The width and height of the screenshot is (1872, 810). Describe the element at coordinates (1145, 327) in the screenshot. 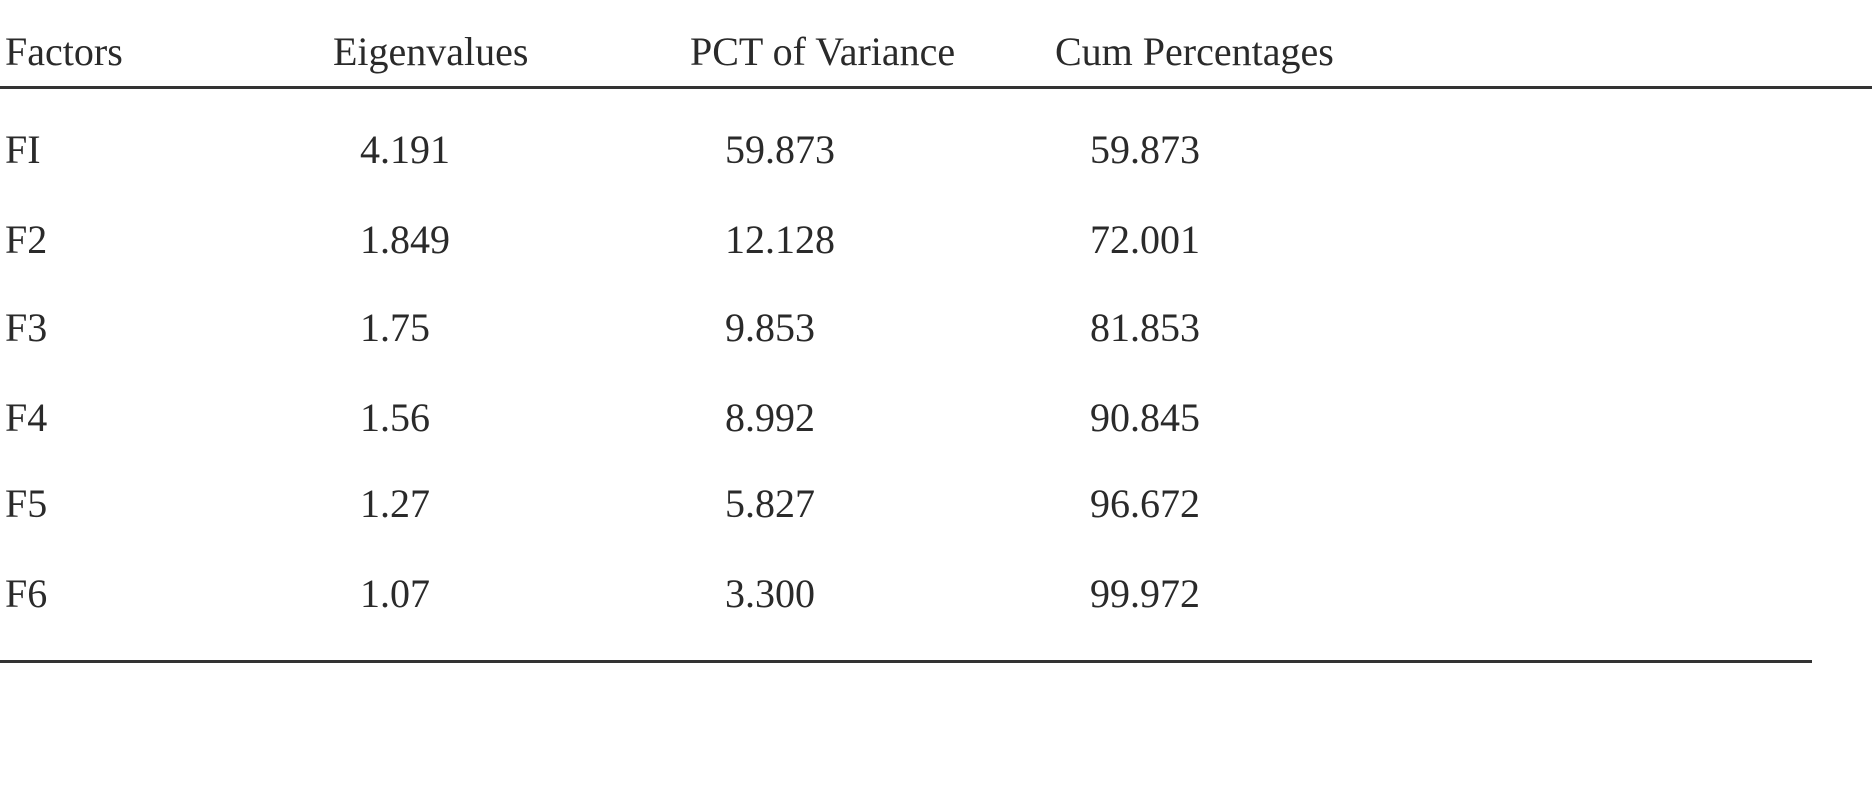

I see `table-cell: 81.853` at that location.